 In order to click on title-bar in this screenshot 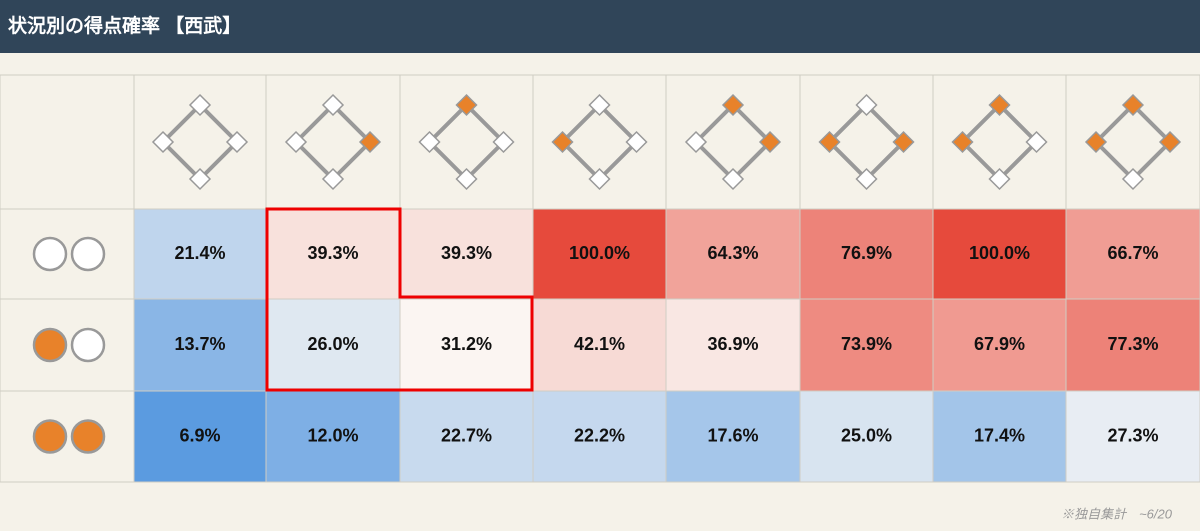, I will do `click(600, 26)`.